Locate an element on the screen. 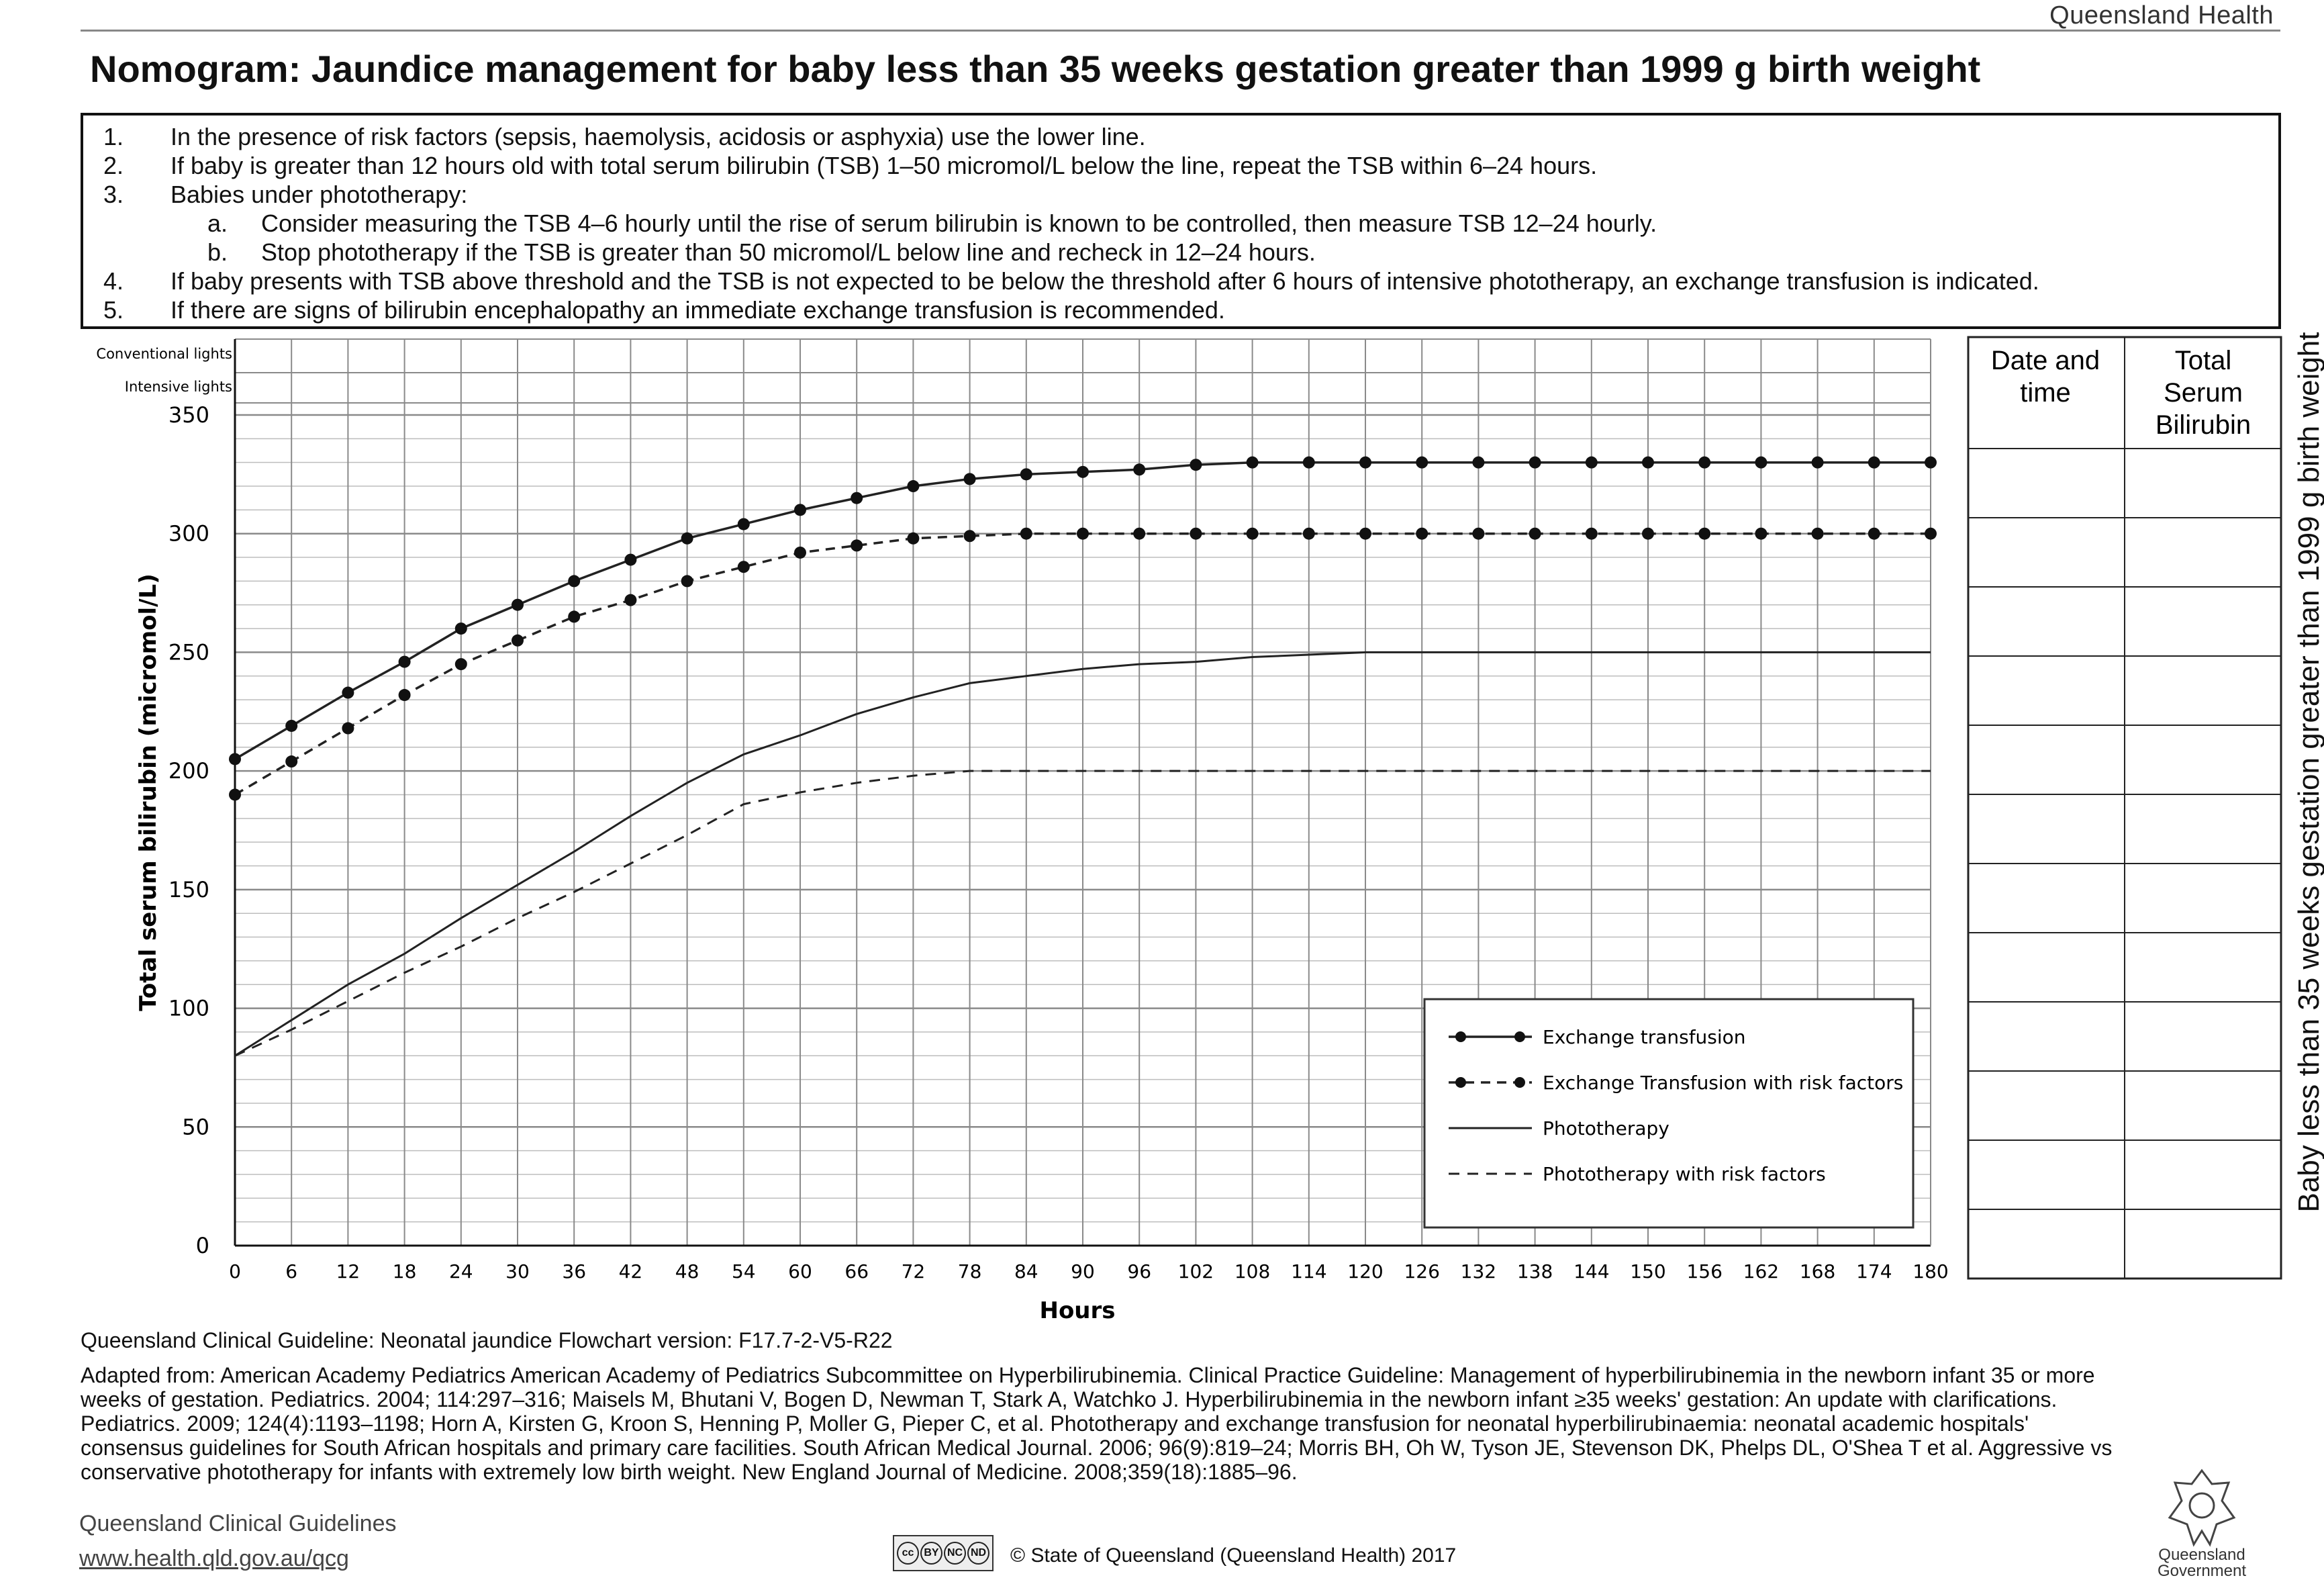 The image size is (2324, 1580). instruction-number: a. is located at coordinates (217, 223).